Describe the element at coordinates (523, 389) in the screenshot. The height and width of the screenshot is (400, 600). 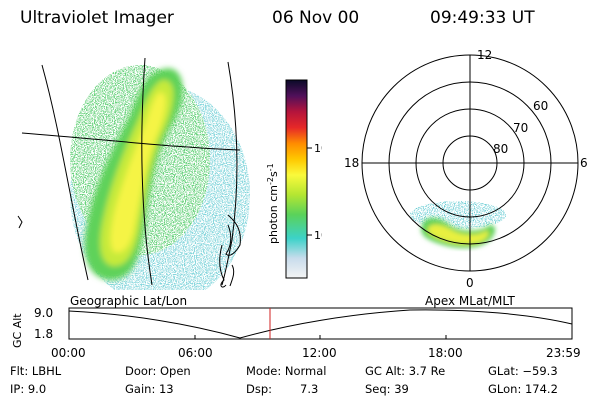
I see `glon-info: GLon: 174.2` at that location.